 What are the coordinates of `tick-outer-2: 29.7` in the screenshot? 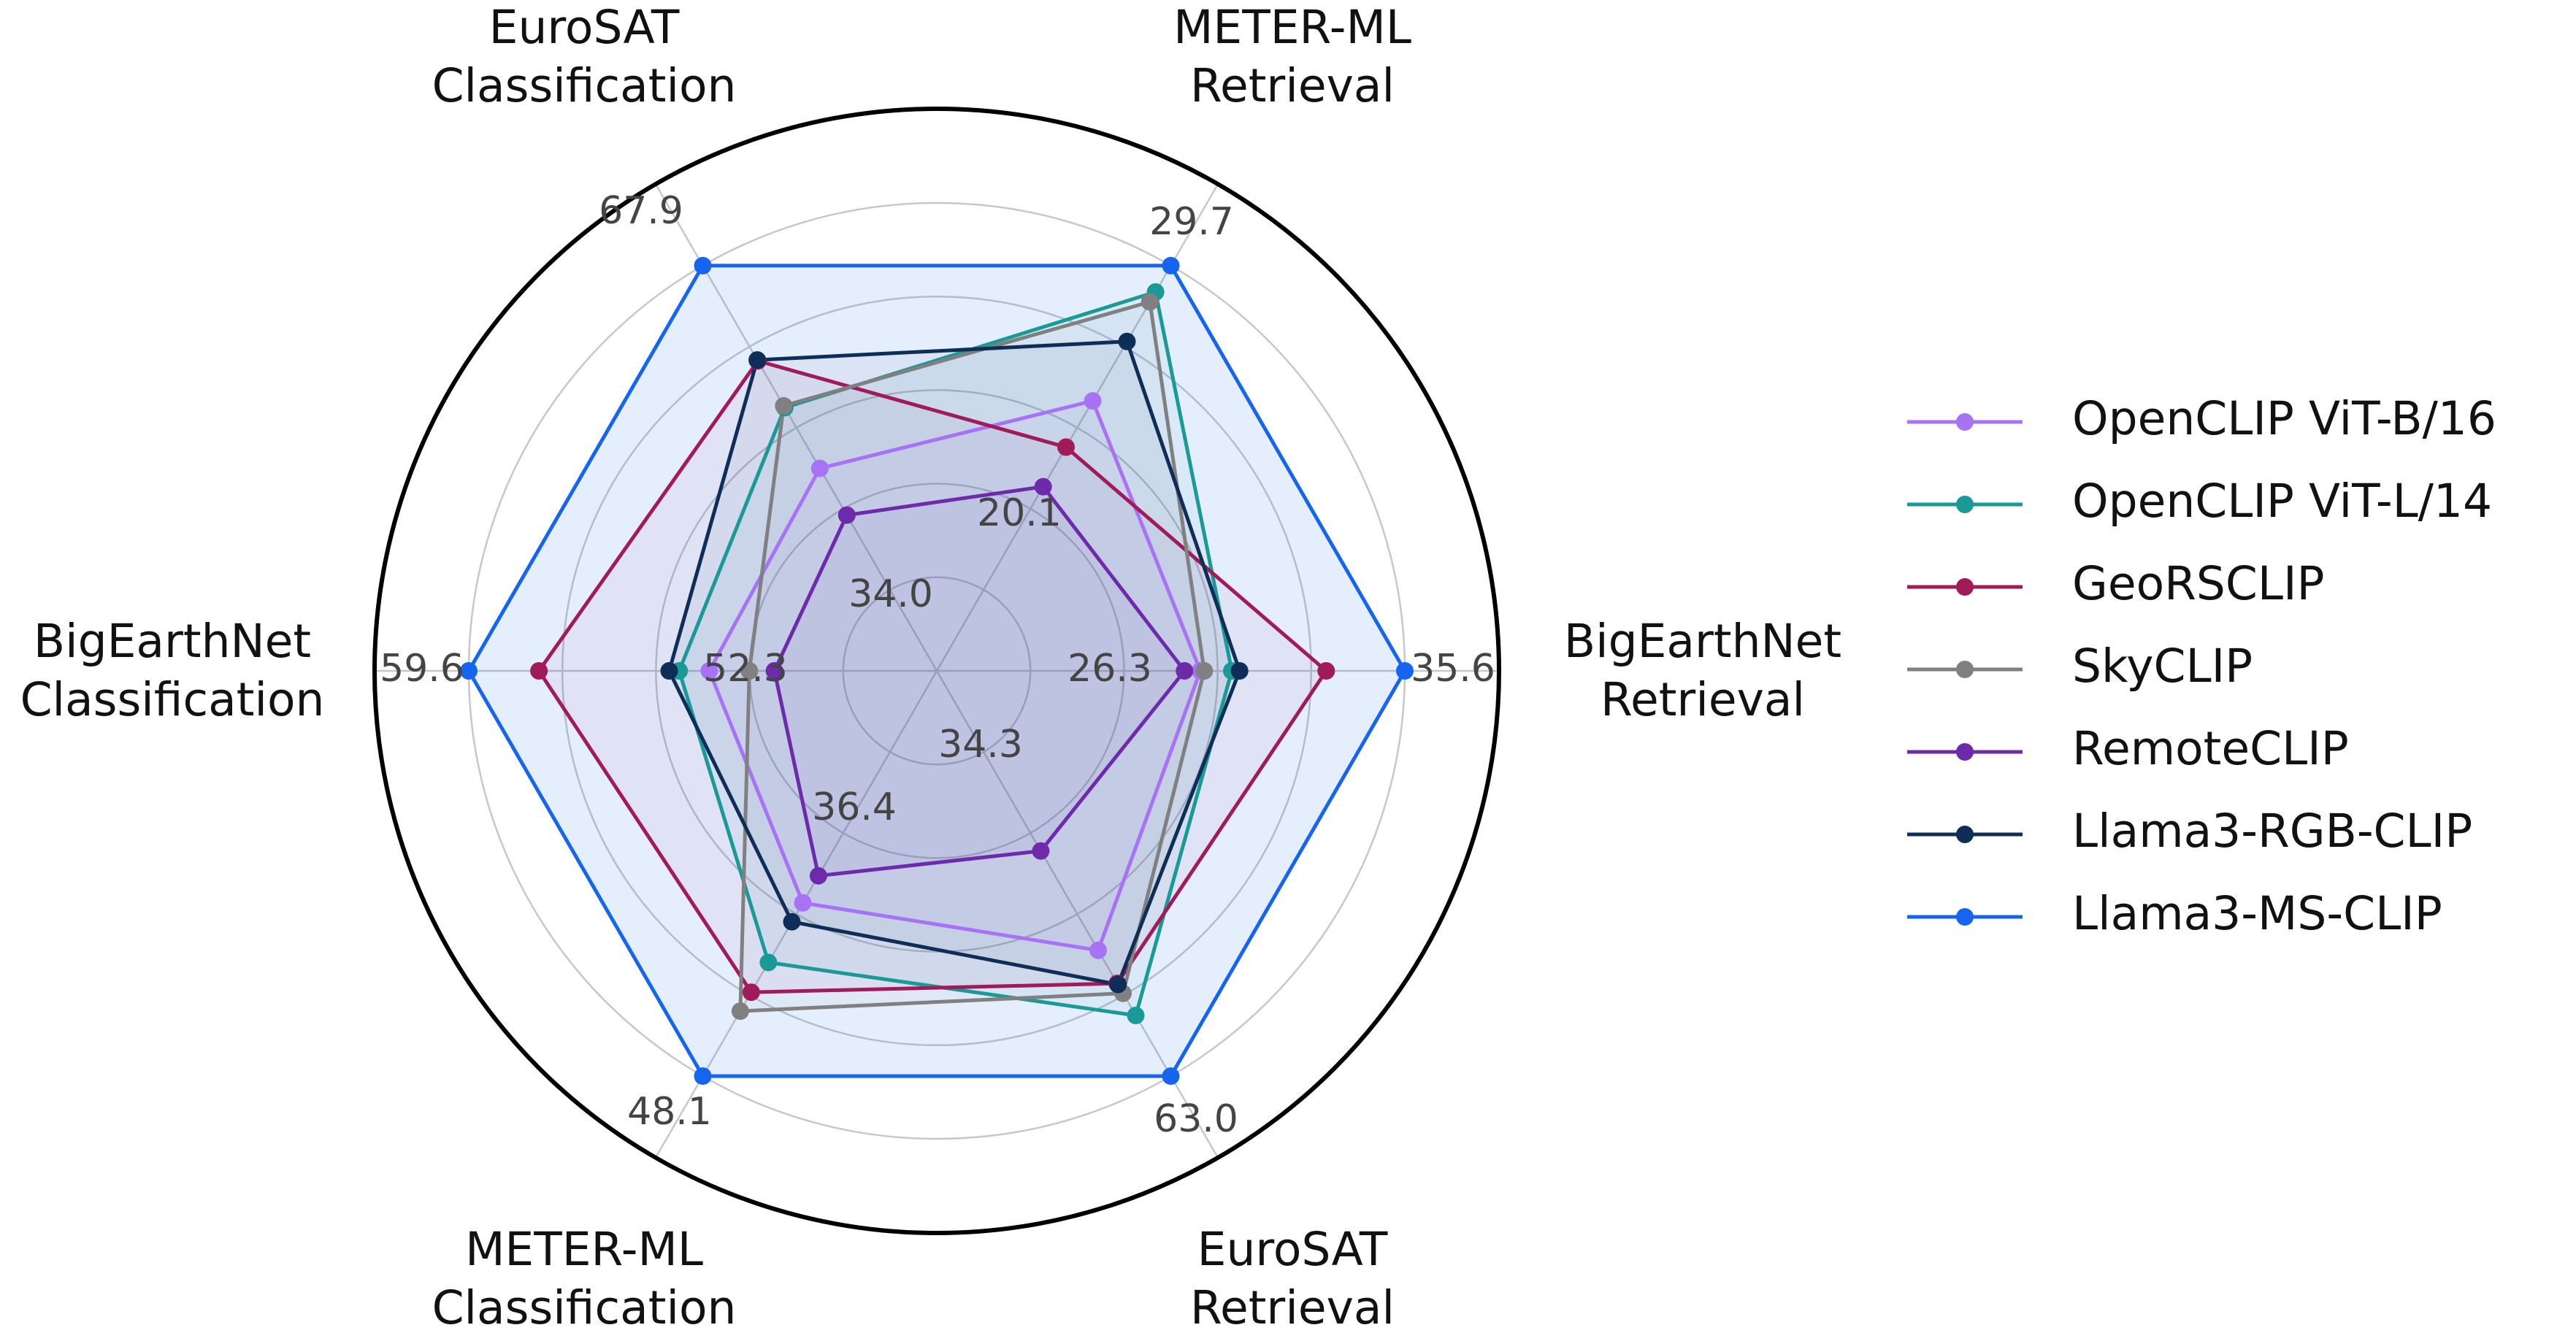 It's located at (1191, 222).